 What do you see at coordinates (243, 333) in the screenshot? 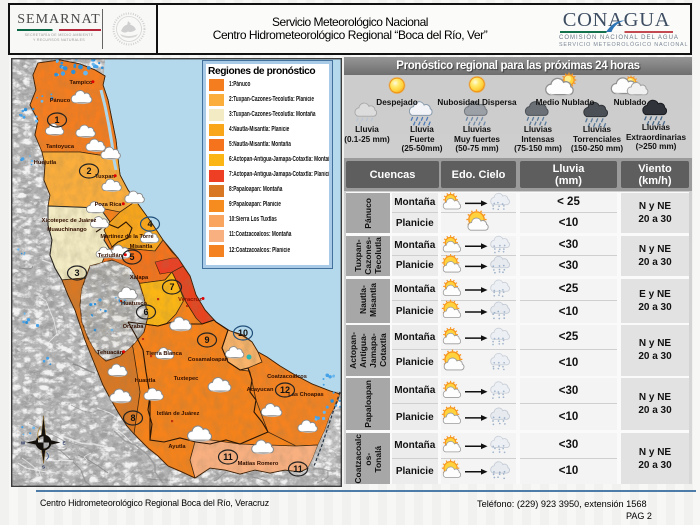
I see `svg-text: 10` at bounding box center [243, 333].